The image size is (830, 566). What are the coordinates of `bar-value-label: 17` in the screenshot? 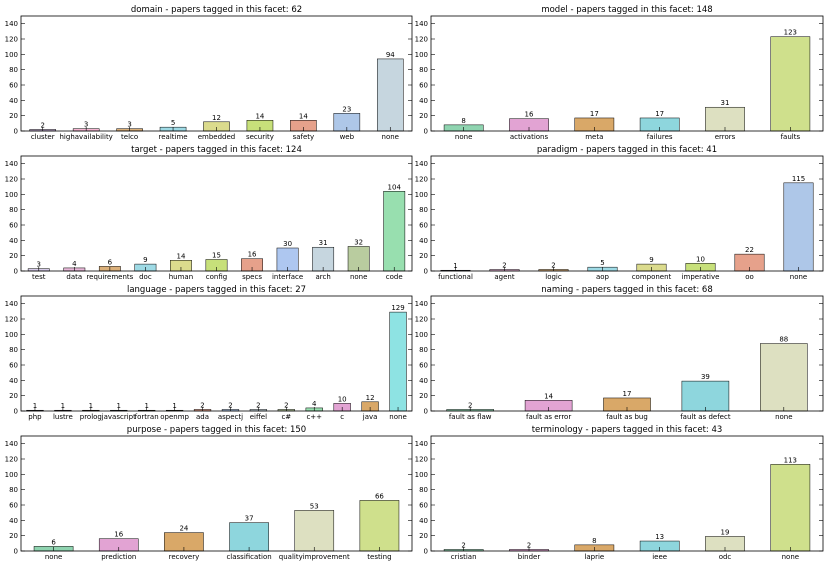 It's located at (627, 394).